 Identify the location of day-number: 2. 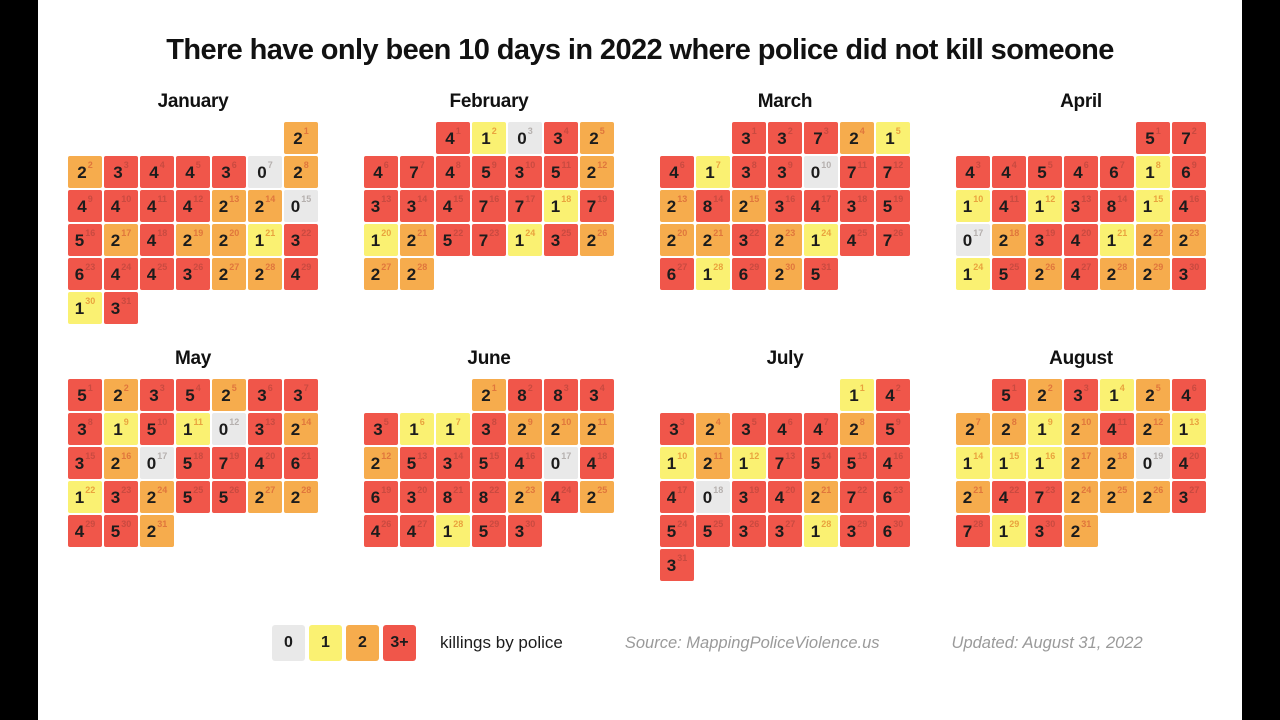
(126, 387).